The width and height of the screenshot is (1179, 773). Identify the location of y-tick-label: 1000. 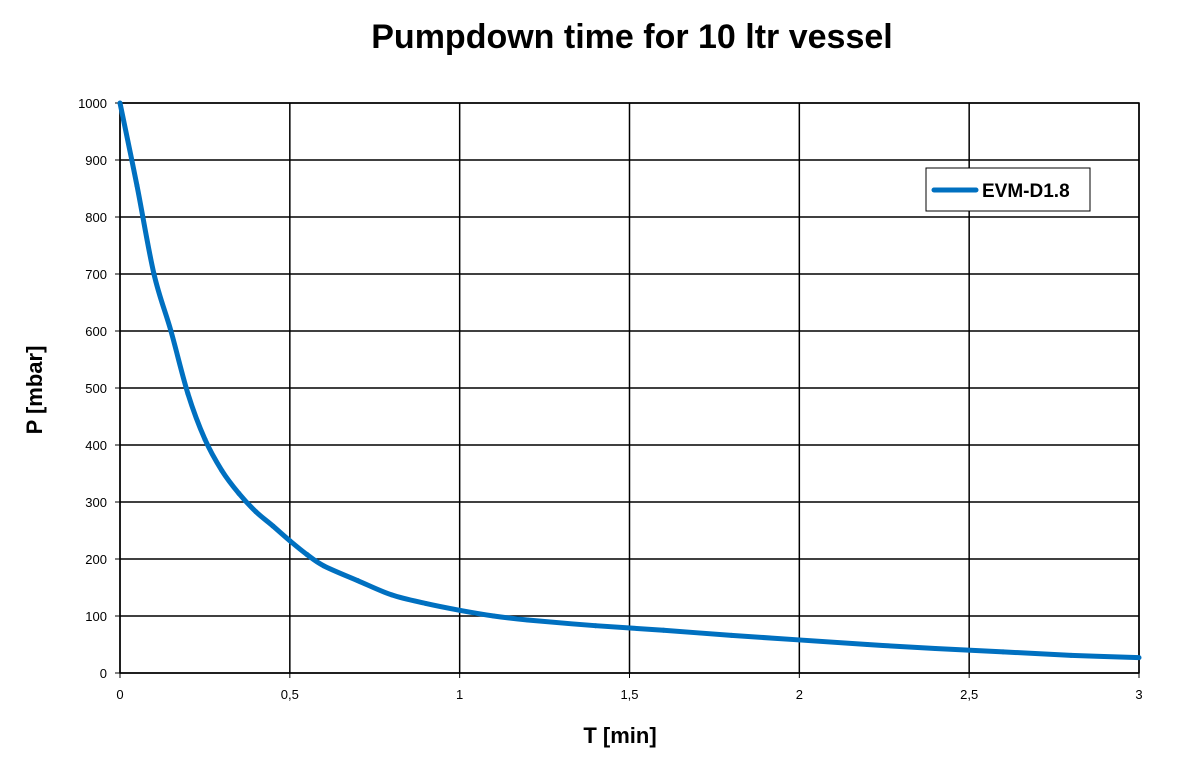
(92, 103).